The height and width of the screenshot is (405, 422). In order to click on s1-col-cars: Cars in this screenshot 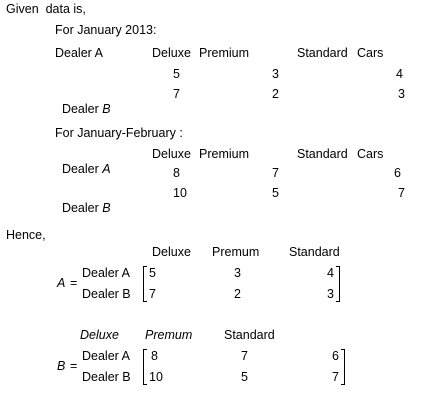, I will do `click(370, 53)`.